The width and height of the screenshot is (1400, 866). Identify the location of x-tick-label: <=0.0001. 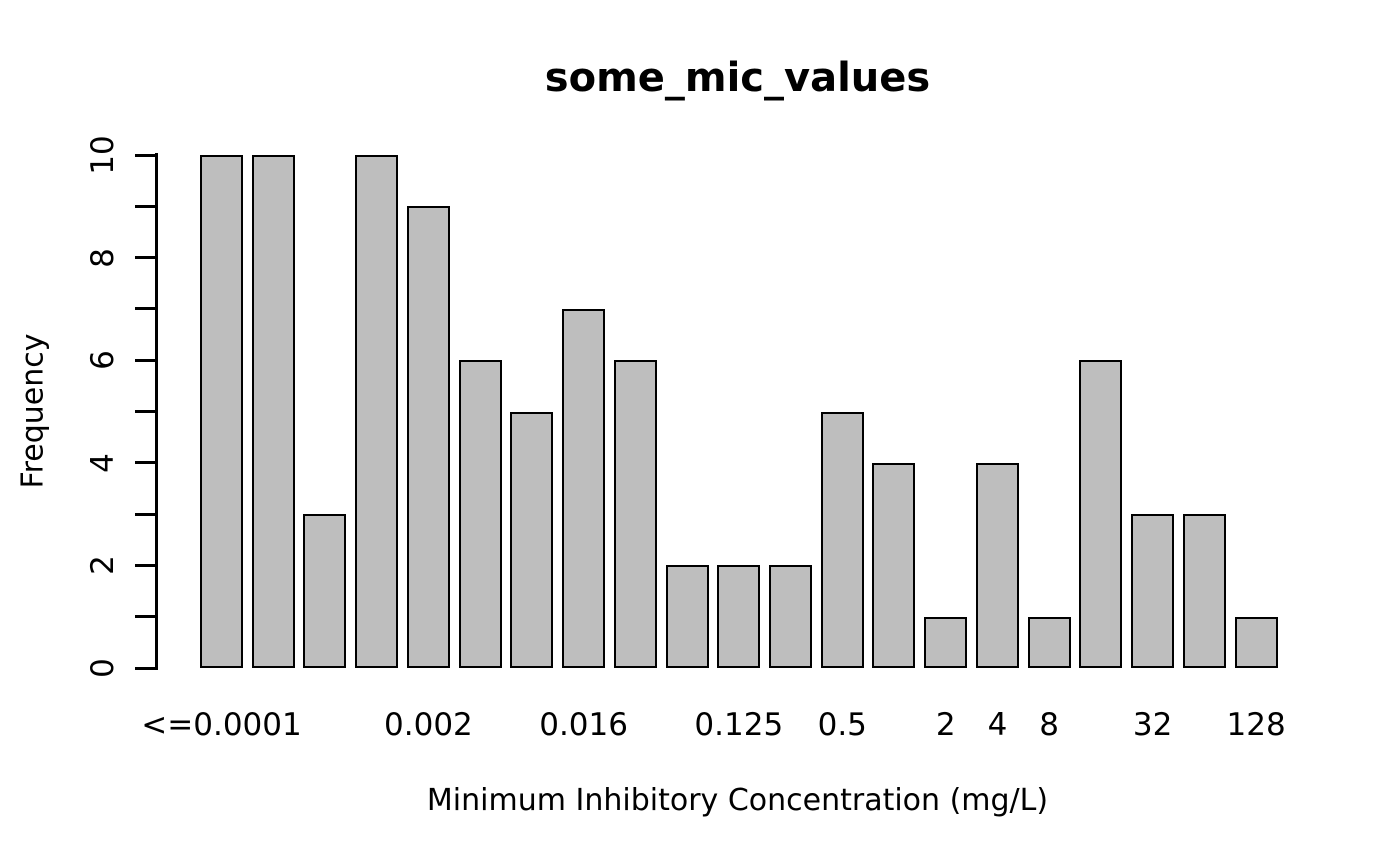
(221, 725).